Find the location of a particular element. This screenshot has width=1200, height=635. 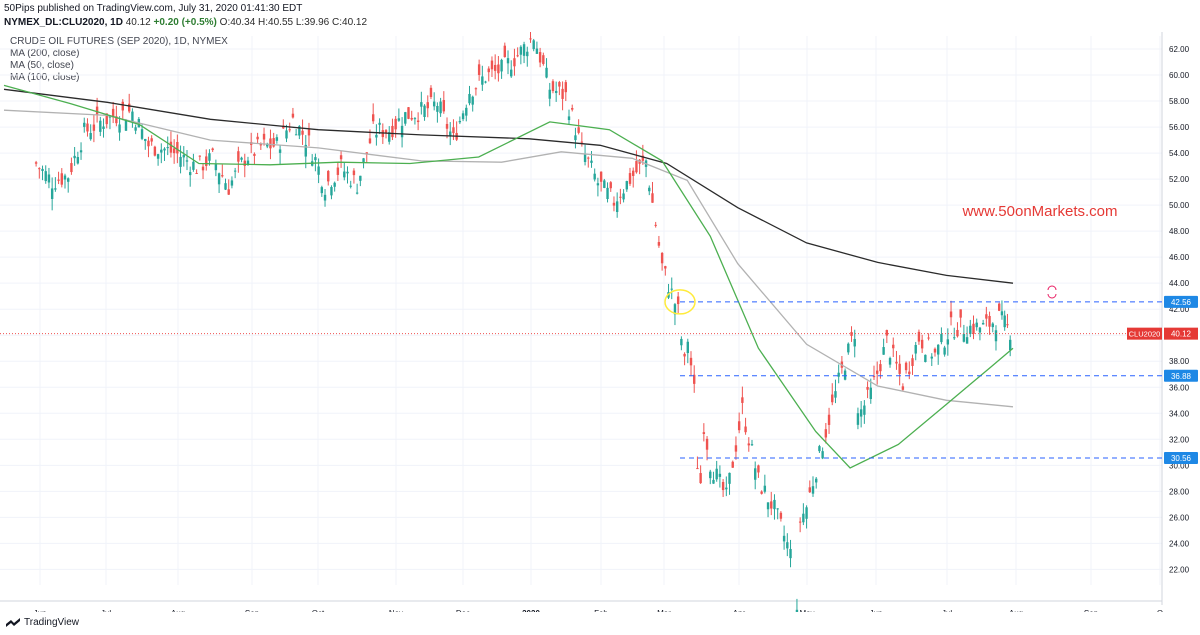

refresh-icon is located at coordinates (1052, 292).